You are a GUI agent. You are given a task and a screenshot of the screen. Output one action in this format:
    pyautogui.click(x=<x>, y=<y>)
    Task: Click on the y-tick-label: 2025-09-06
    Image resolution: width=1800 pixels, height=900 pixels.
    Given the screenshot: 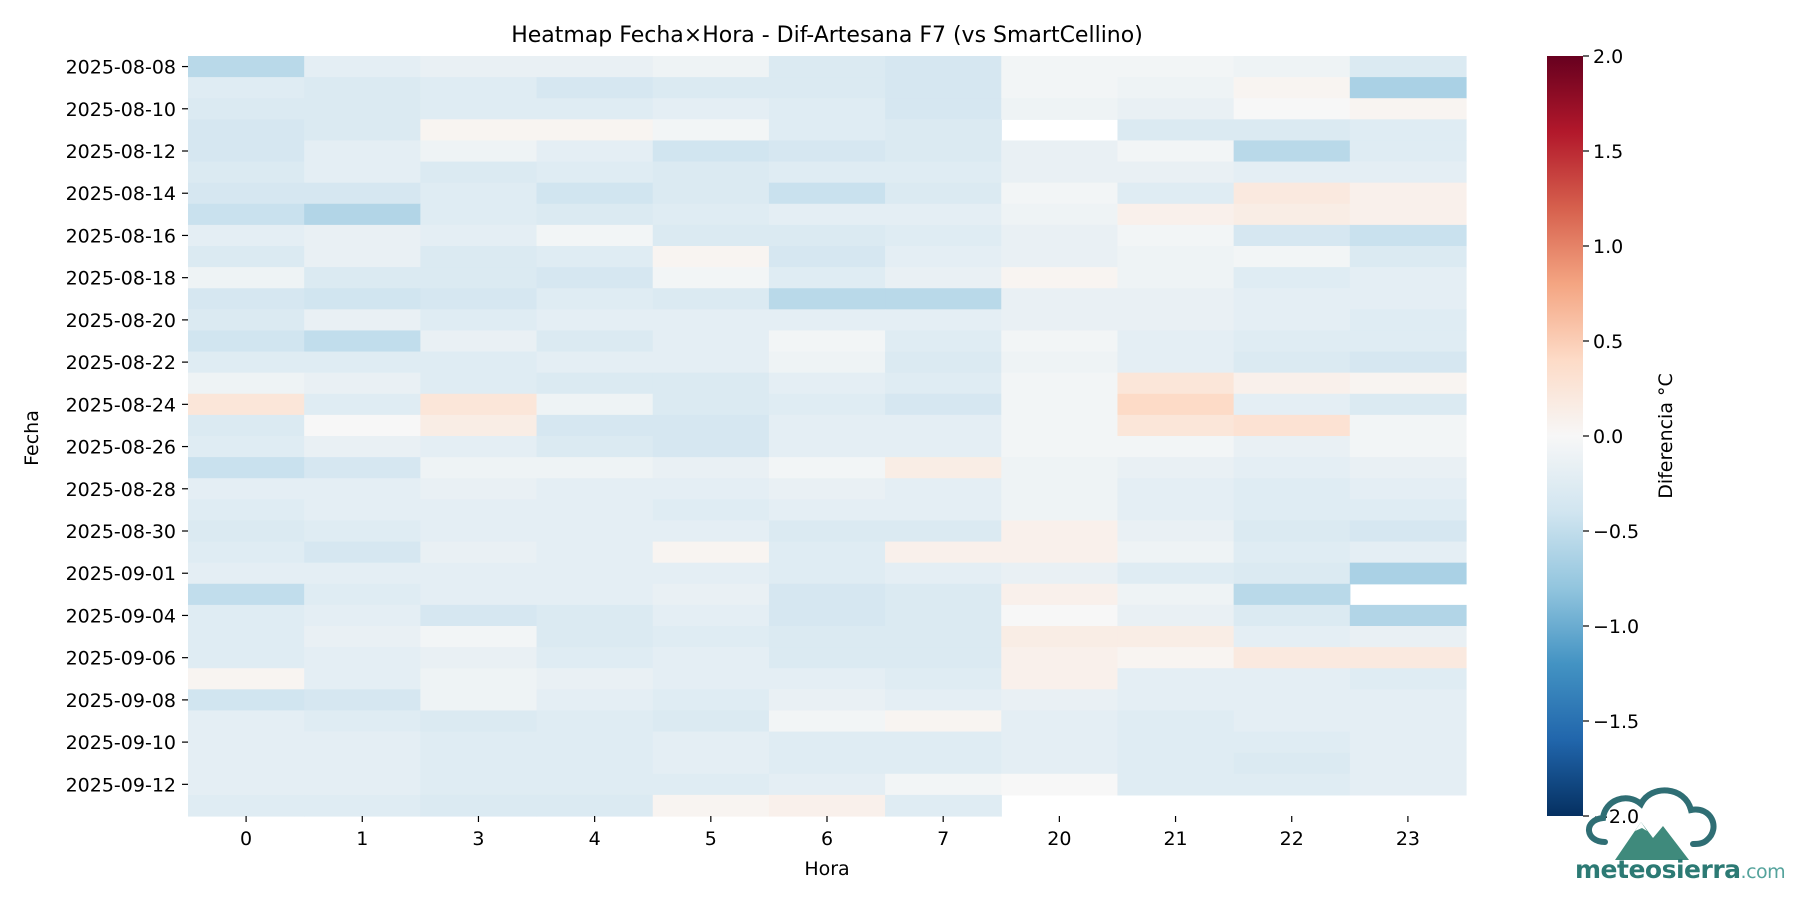 What is the action you would take?
    pyautogui.click(x=121, y=659)
    